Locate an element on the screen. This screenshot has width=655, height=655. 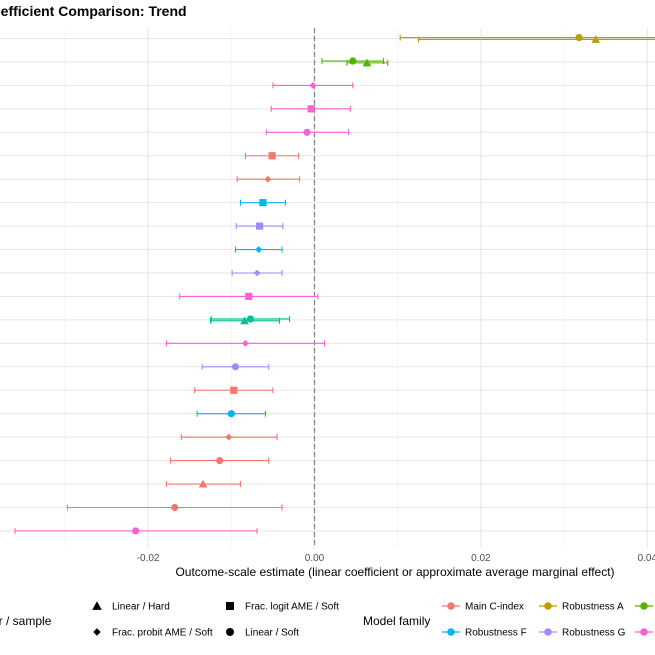
legend-color-label: Robustness G is located at coordinates (594, 633).